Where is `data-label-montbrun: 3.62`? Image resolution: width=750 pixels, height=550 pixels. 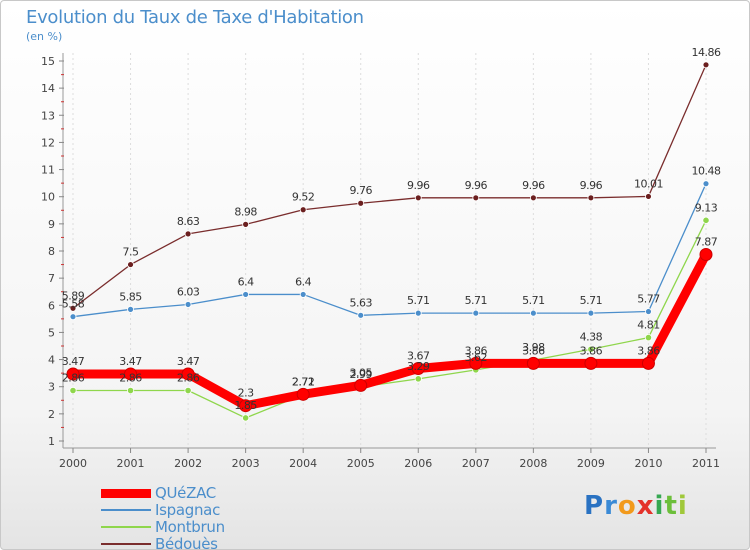 data-label-montbrun: 3.62 is located at coordinates (476, 357).